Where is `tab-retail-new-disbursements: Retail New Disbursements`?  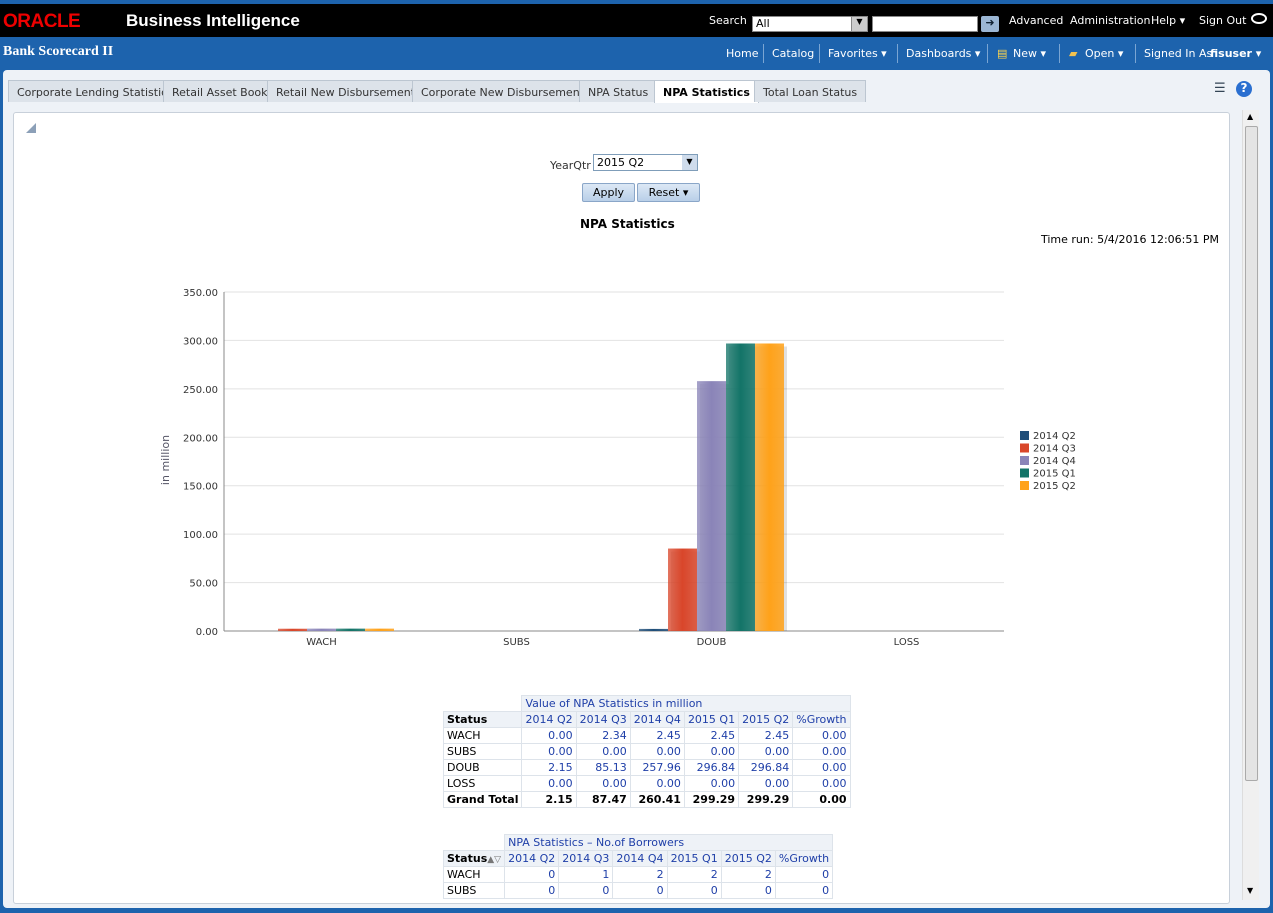
tab-retail-new-disbursements: Retail New Disbursements is located at coordinates (348, 91).